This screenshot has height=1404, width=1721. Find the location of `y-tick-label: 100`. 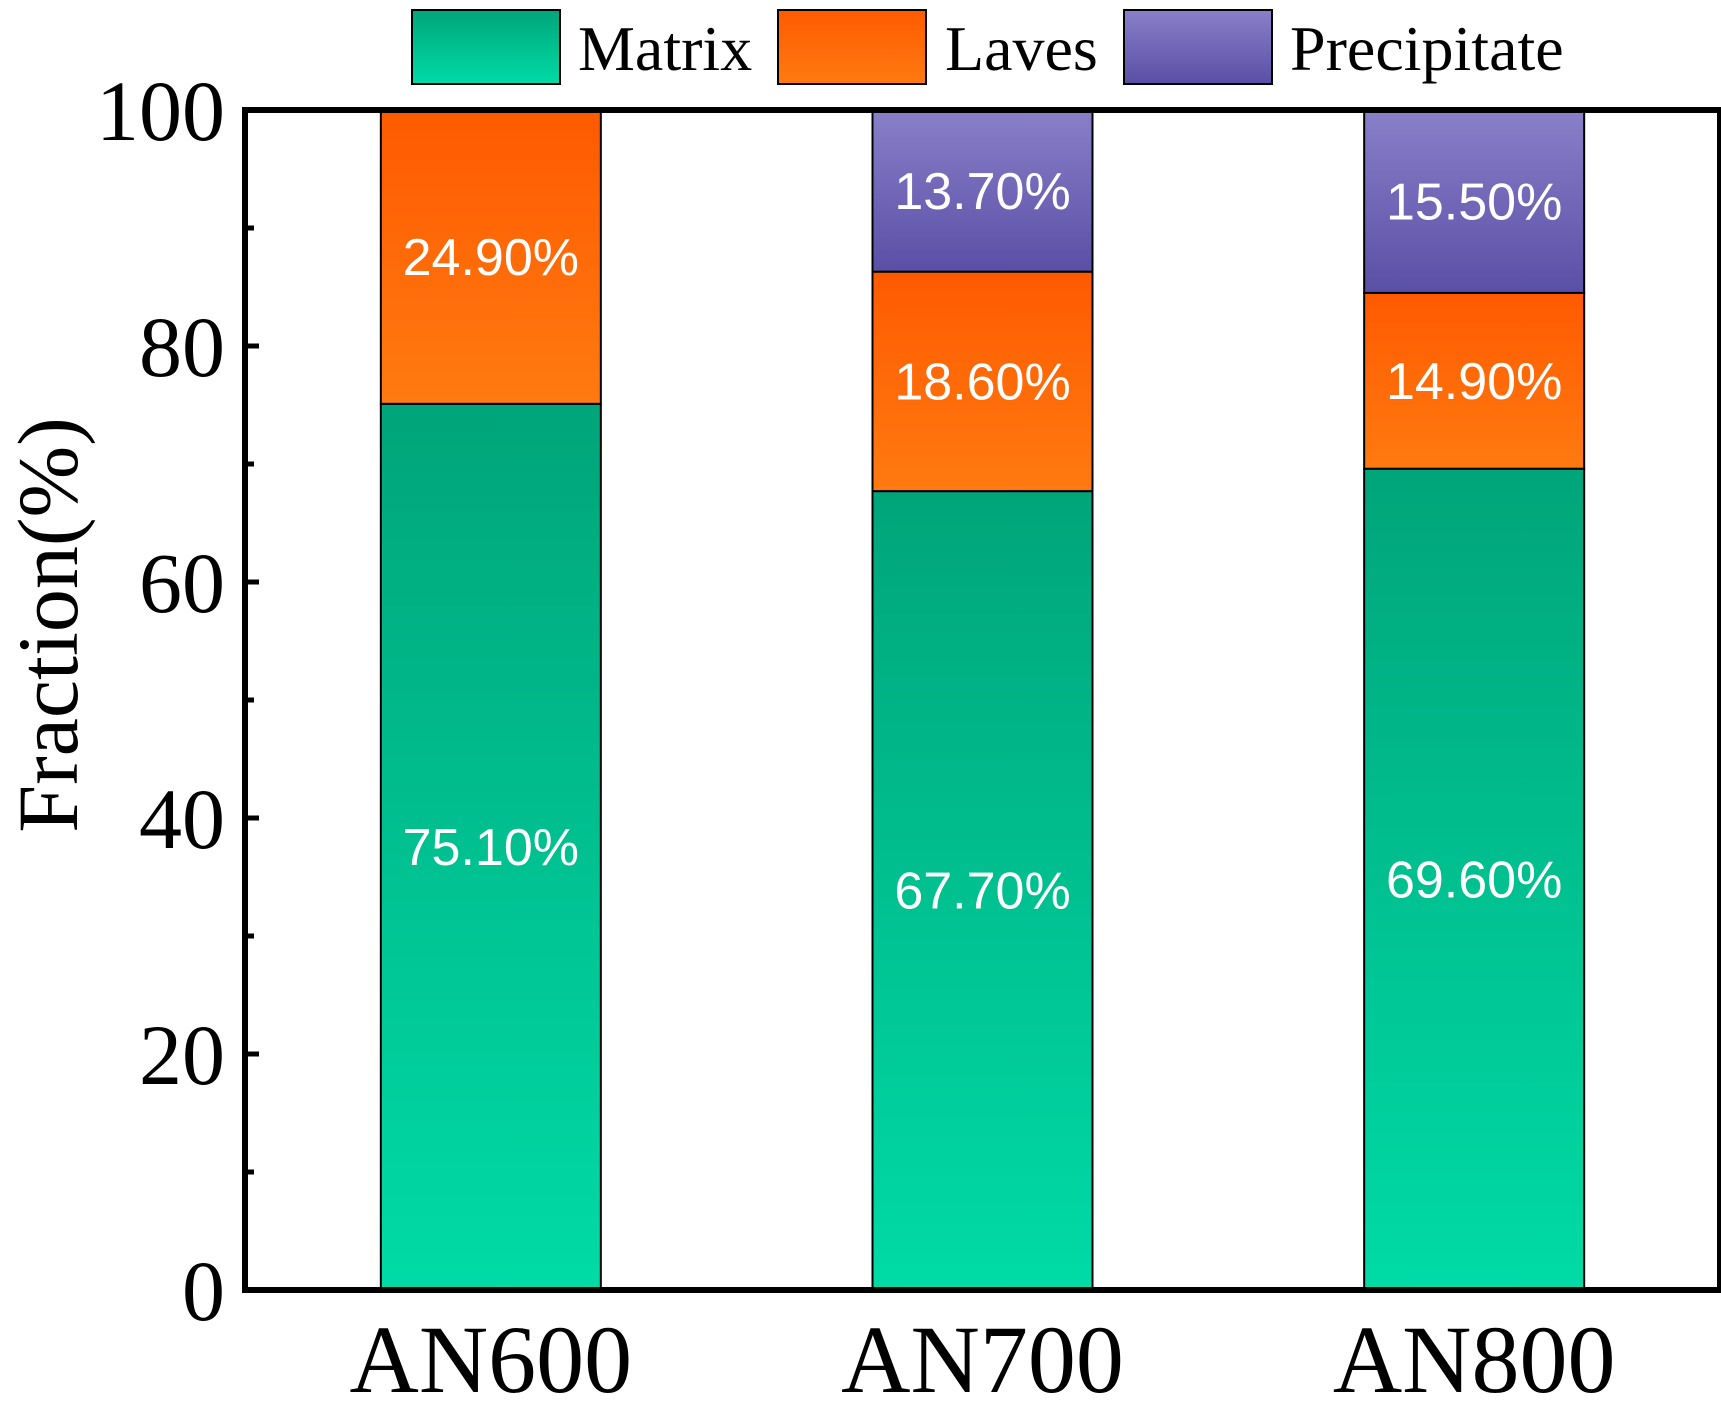

y-tick-label: 100 is located at coordinates (160, 111).